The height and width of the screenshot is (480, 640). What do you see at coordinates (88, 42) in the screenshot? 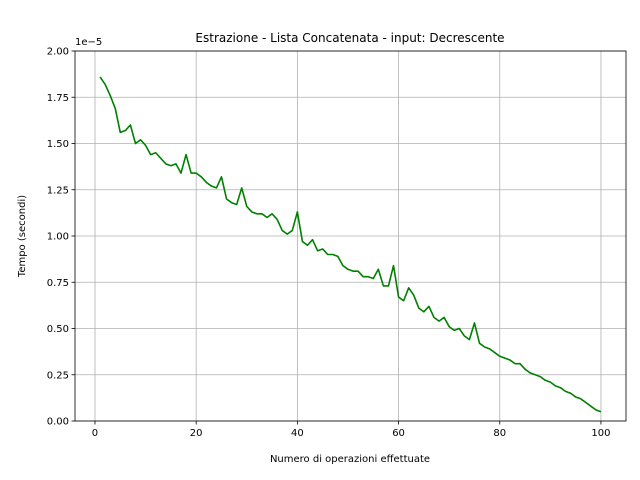
I see `y-offset-label: 1e−5` at bounding box center [88, 42].